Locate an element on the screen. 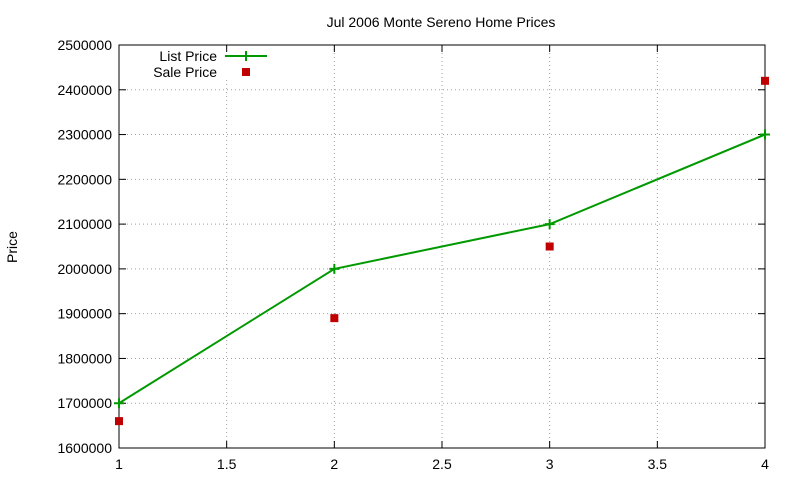 The width and height of the screenshot is (800, 480). x-tick-label: 4 is located at coordinates (765, 464).